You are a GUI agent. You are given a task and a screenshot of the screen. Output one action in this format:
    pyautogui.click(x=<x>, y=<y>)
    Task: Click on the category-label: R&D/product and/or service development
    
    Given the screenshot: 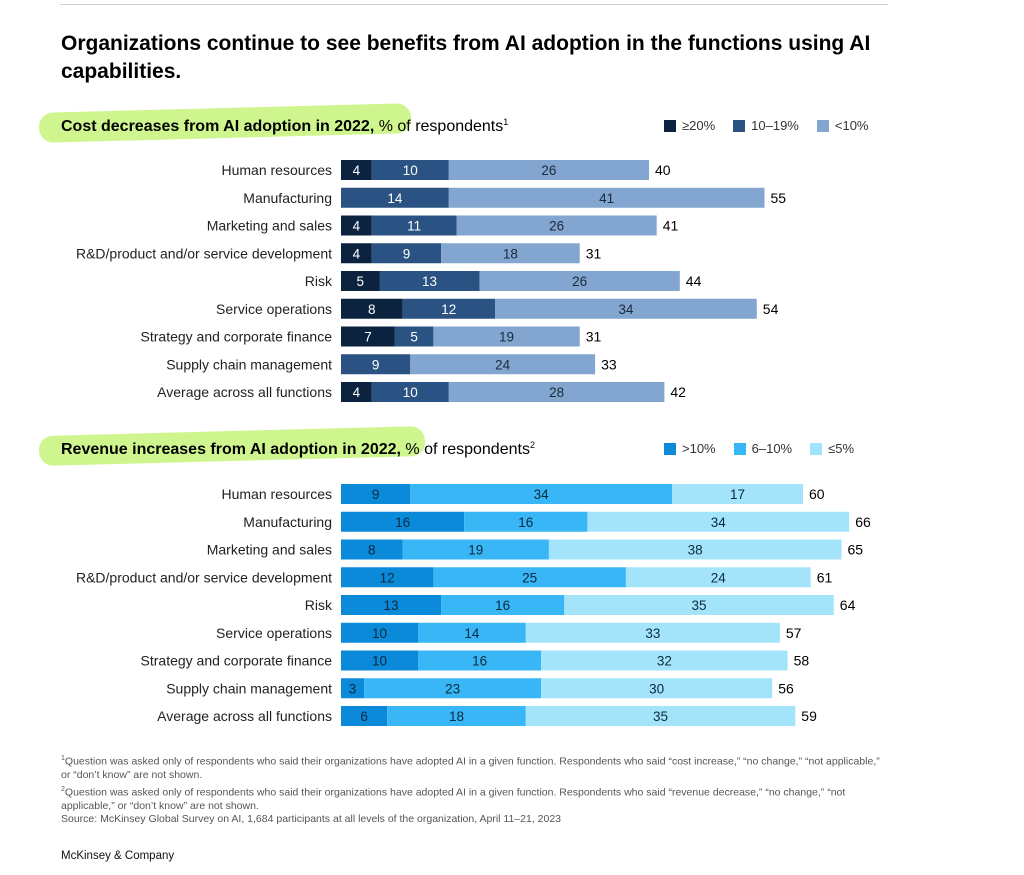 What is the action you would take?
    pyautogui.click(x=204, y=577)
    